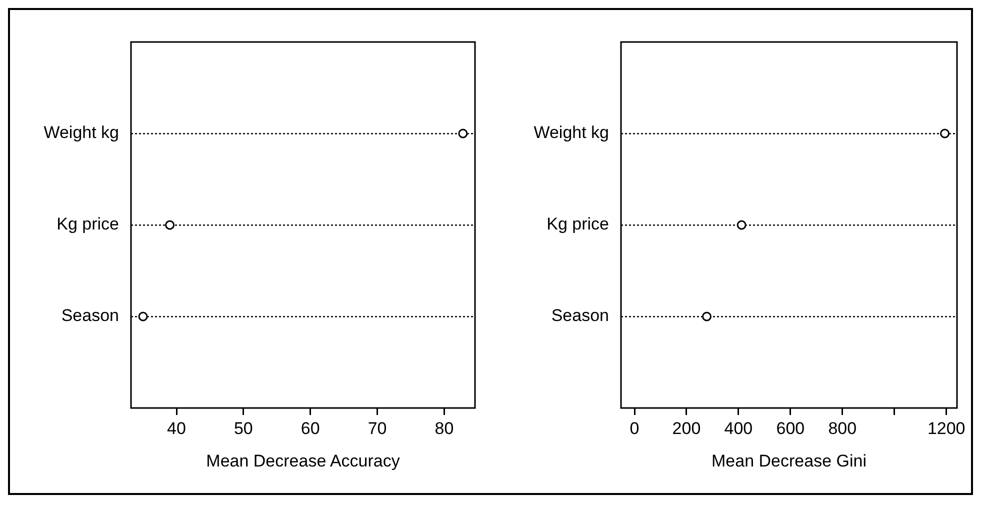 The width and height of the screenshot is (981, 505). What do you see at coordinates (946, 428) in the screenshot?
I see `x-tick-label: 1200` at bounding box center [946, 428].